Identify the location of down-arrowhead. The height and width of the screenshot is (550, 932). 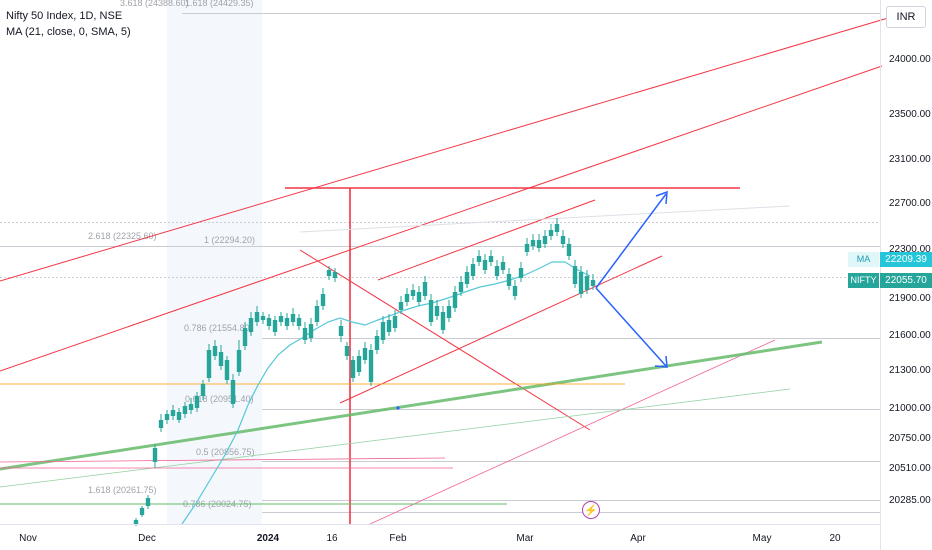
(661, 361).